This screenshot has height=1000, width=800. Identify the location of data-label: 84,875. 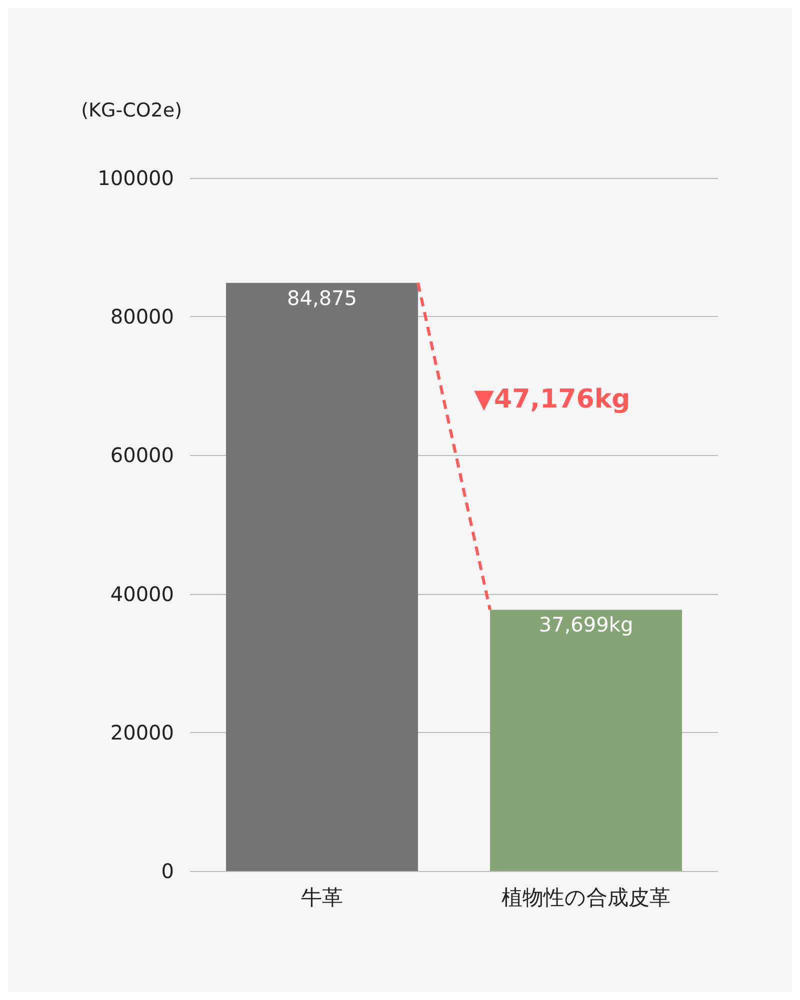
(322, 298).